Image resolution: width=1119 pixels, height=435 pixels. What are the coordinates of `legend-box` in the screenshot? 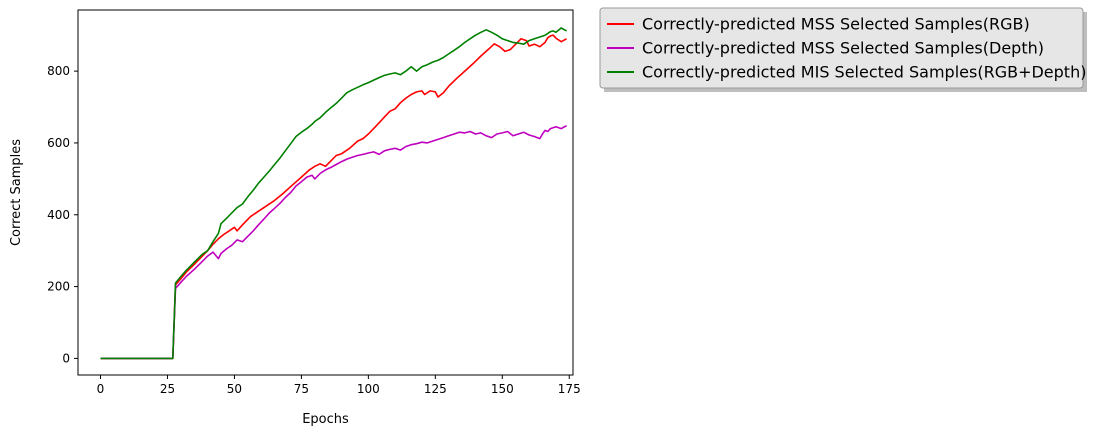 It's located at (841, 48).